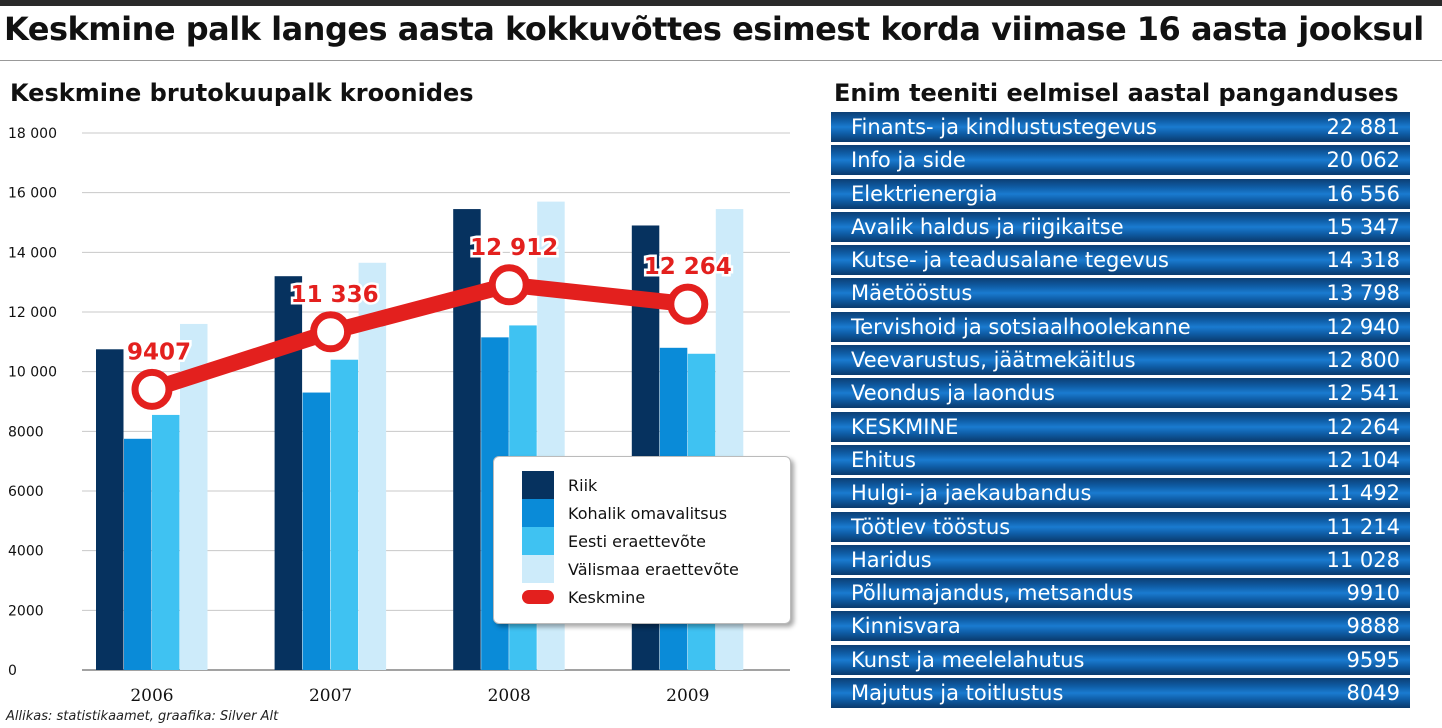  What do you see at coordinates (1363, 426) in the screenshot?
I see `ranking-value: 12 264` at bounding box center [1363, 426].